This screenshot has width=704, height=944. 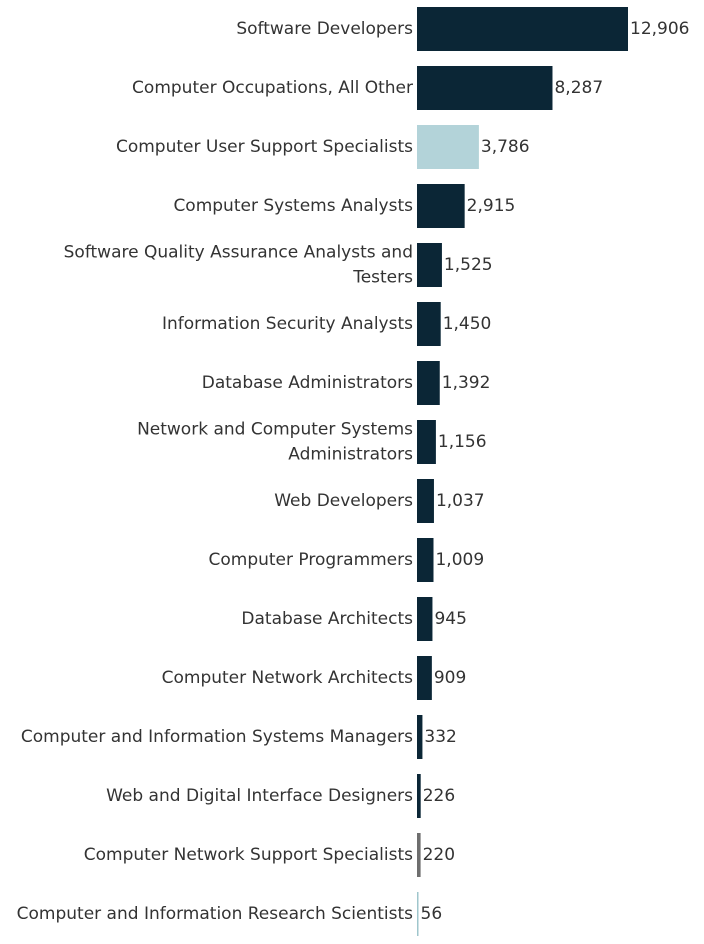 What do you see at coordinates (505, 147) in the screenshot?
I see `value-label: 3,786` at bounding box center [505, 147].